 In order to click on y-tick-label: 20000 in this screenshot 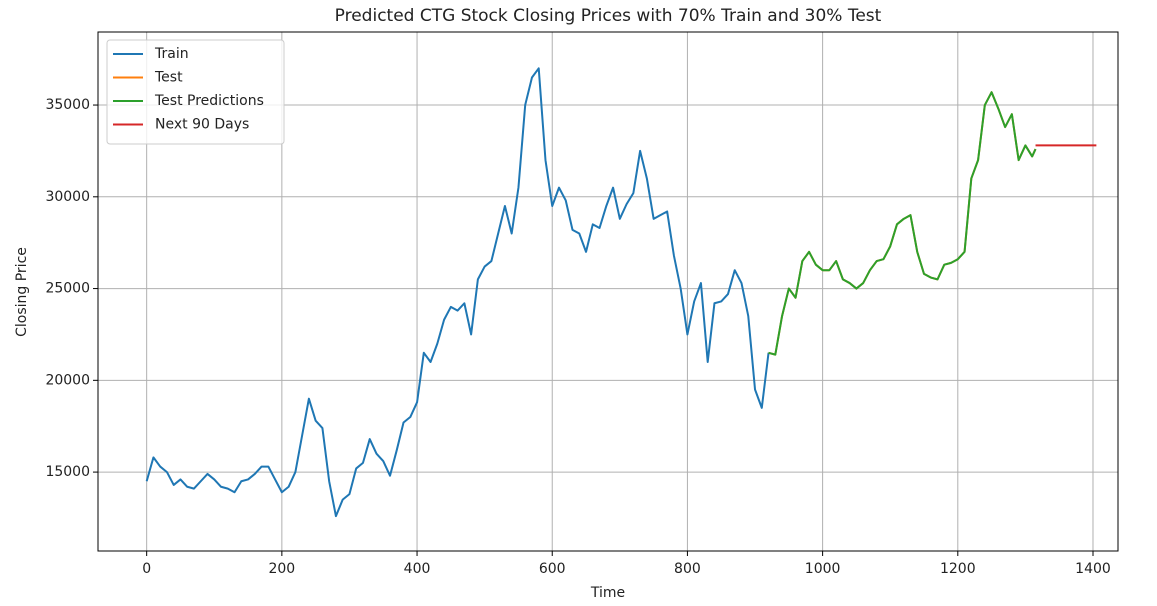, I will do `click(67, 380)`.